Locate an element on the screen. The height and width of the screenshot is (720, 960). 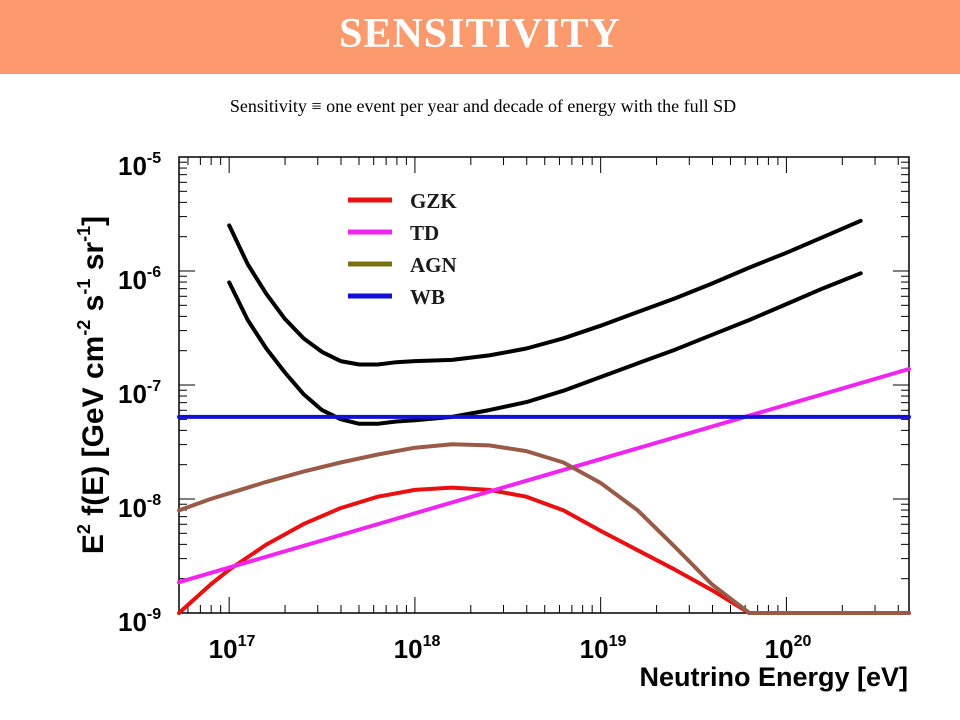
title-banner: SENSITIVITY is located at coordinates (480, 37).